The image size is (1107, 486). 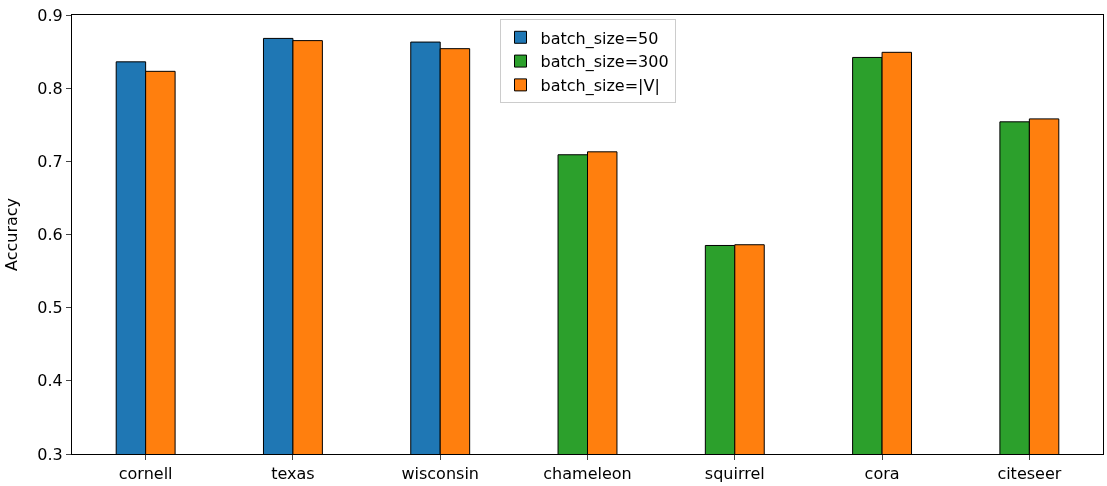 What do you see at coordinates (50, 381) in the screenshot?
I see `y-tick-label: 0.4` at bounding box center [50, 381].